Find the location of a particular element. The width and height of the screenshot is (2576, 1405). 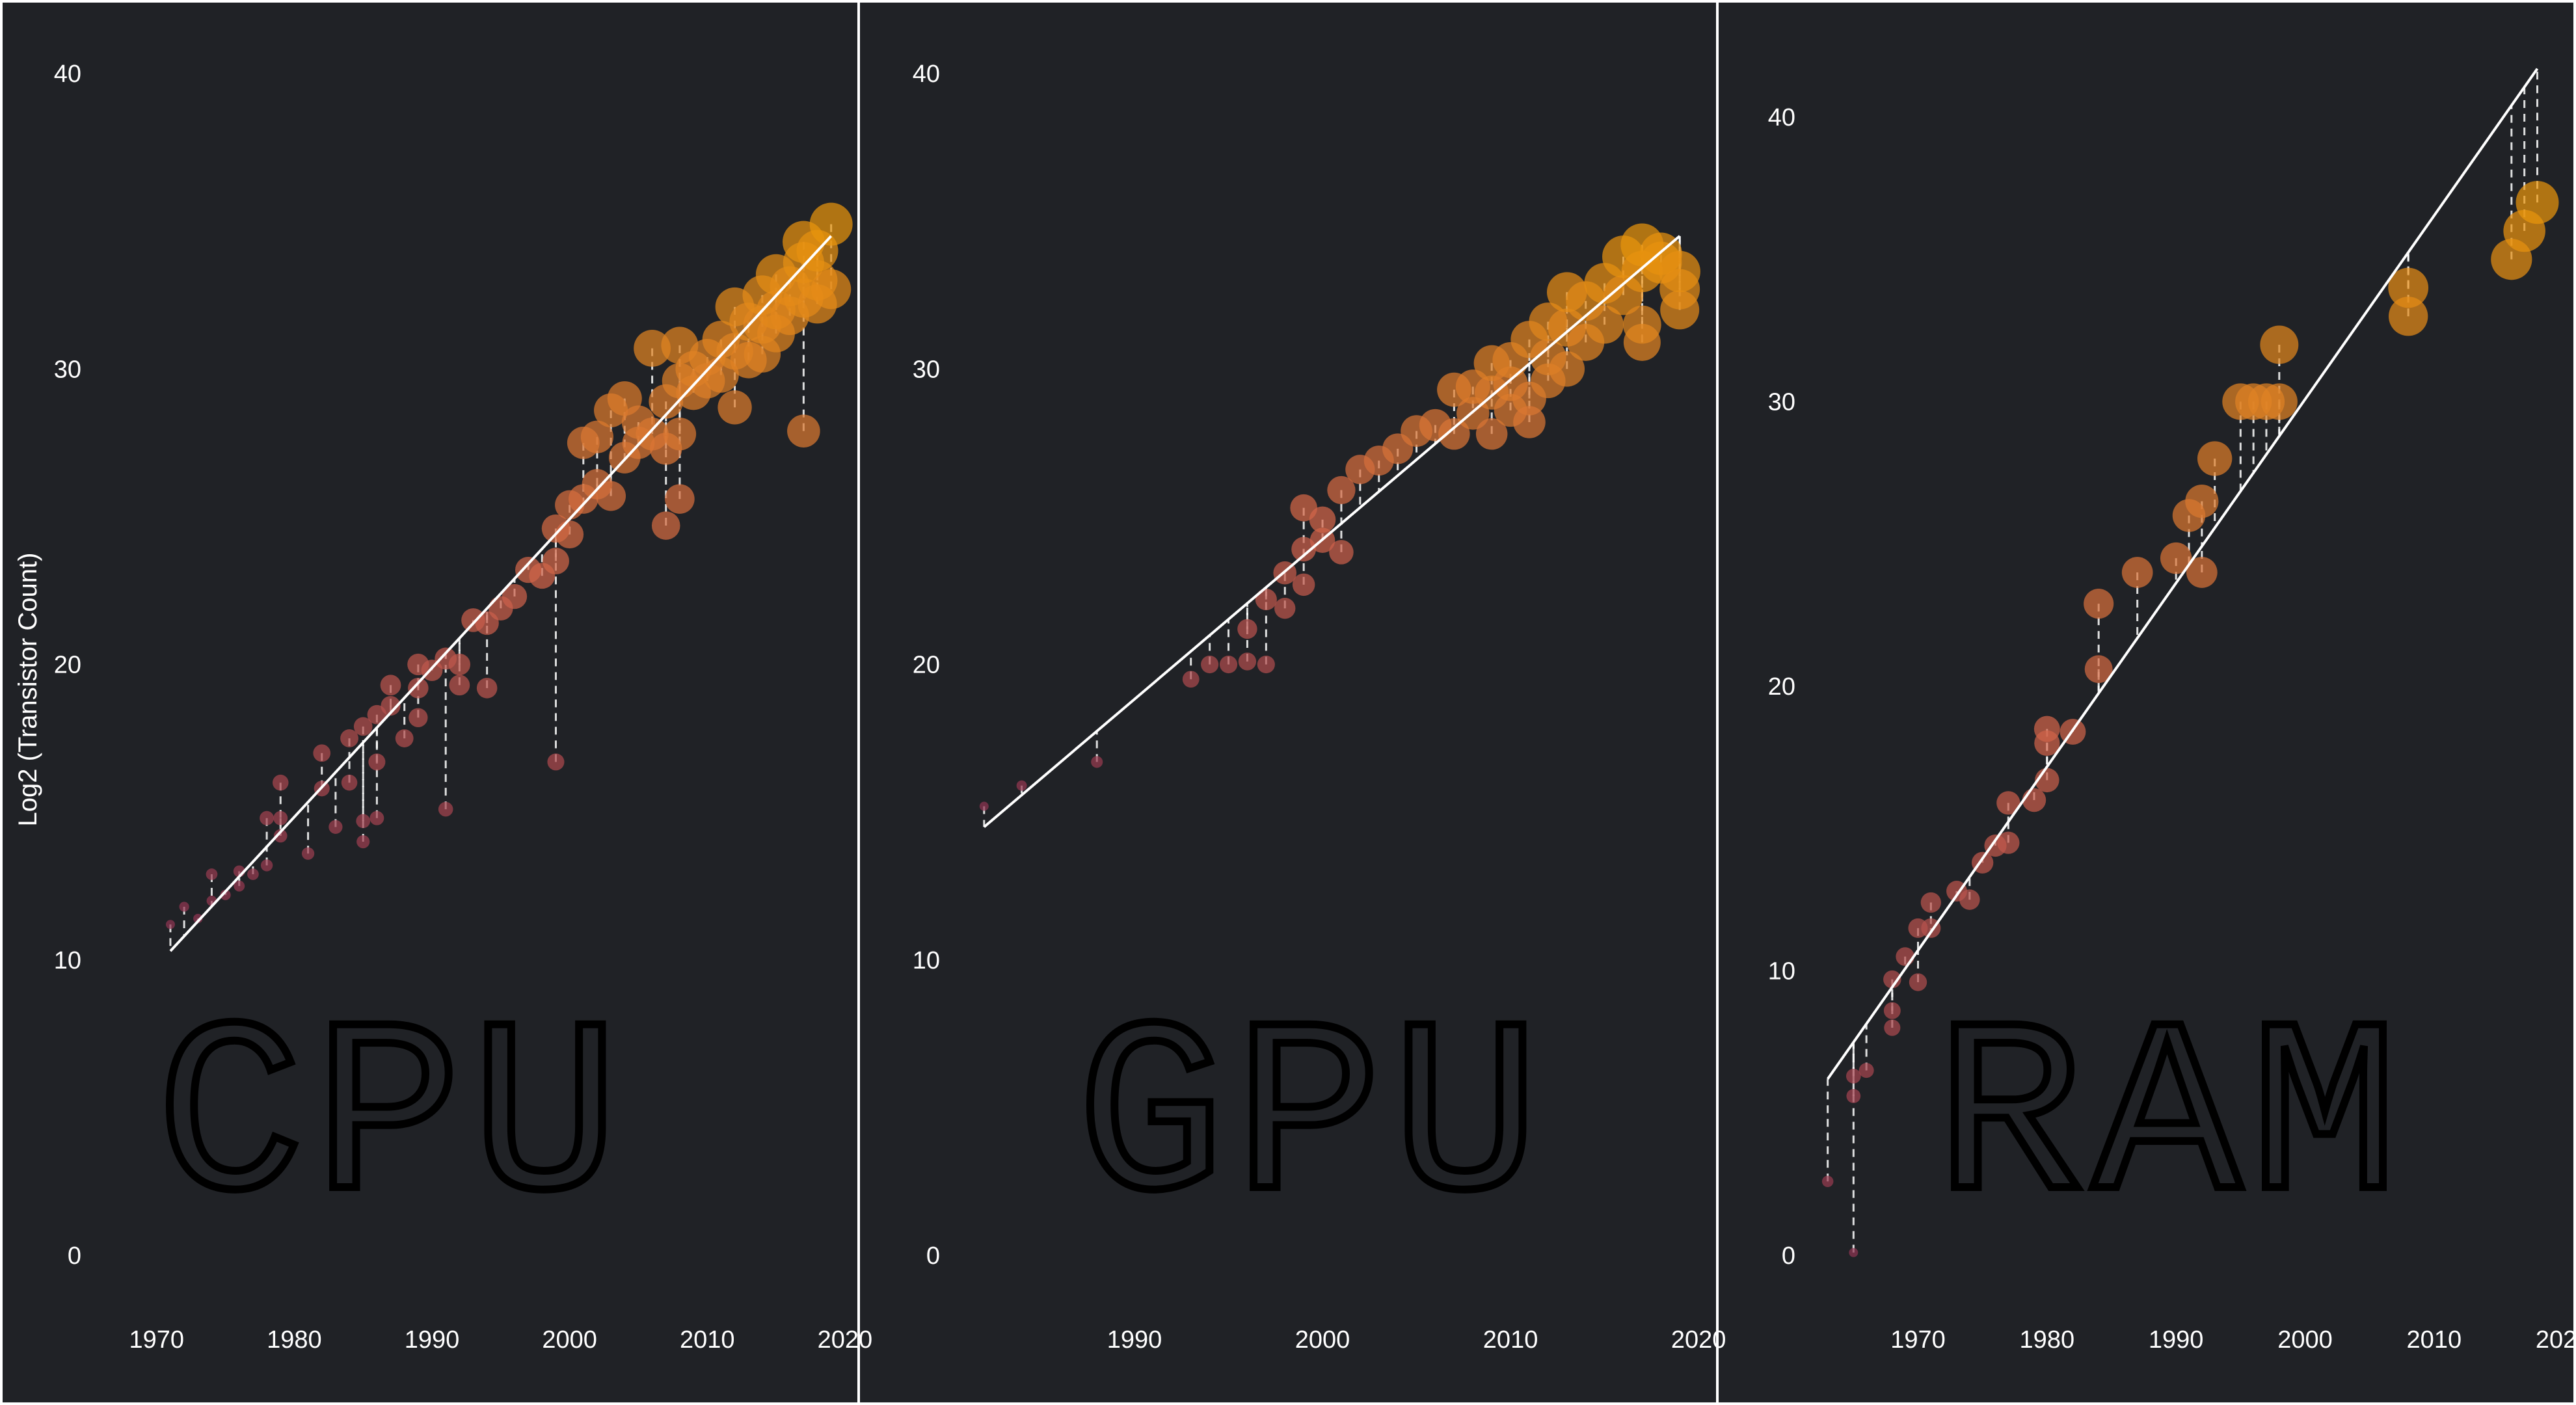

gpu-points is located at coordinates (1340, 517).